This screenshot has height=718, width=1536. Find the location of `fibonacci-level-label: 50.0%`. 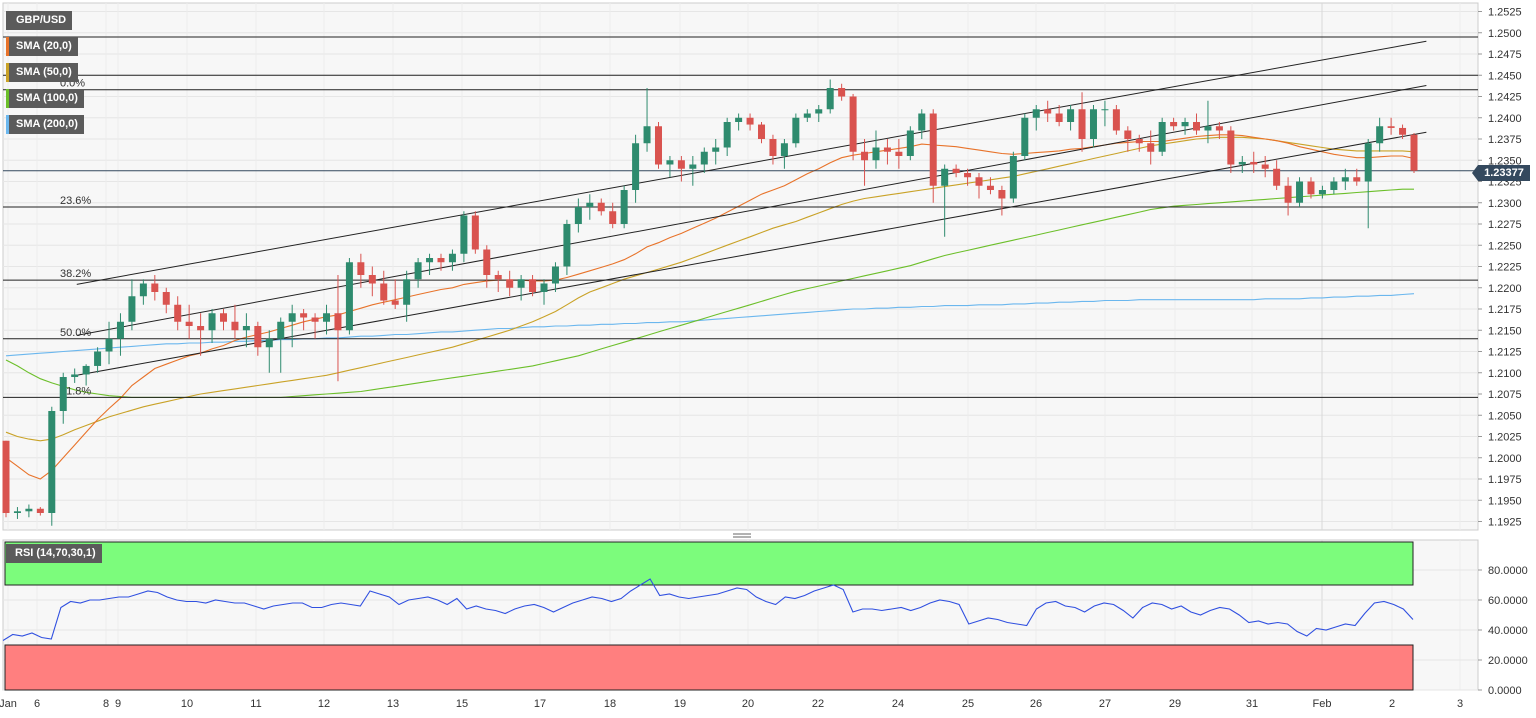

fibonacci-level-label: 50.0% is located at coordinates (75, 333).